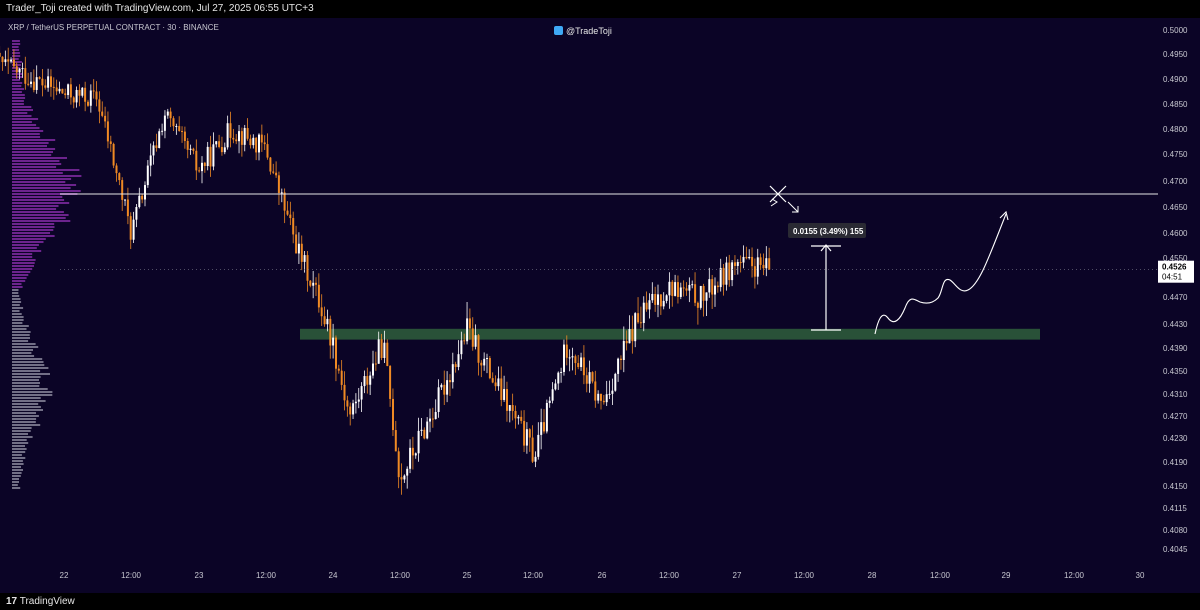  I want to click on watermark-text: @TradeToji, so click(589, 31).